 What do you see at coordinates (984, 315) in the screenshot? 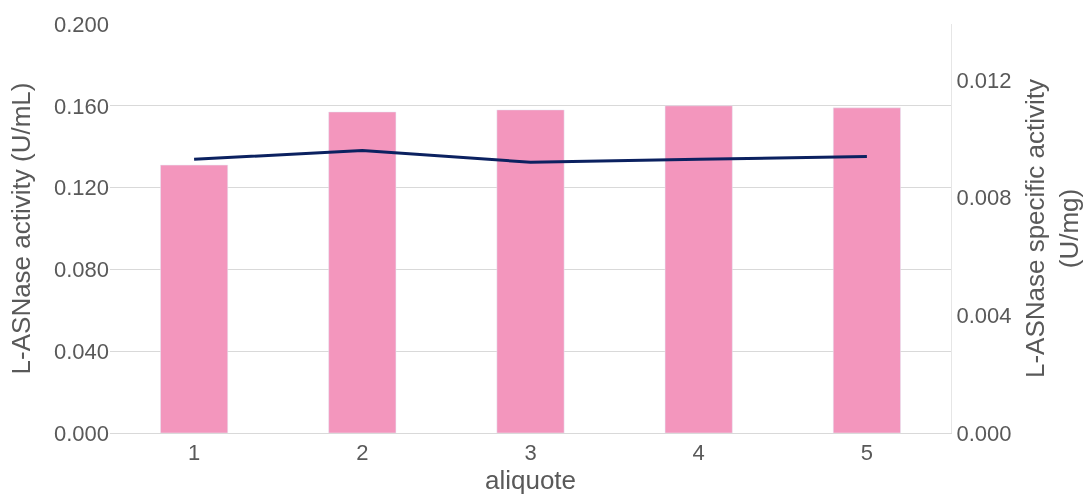
I see `y2-tick-label: 0.004` at bounding box center [984, 315].